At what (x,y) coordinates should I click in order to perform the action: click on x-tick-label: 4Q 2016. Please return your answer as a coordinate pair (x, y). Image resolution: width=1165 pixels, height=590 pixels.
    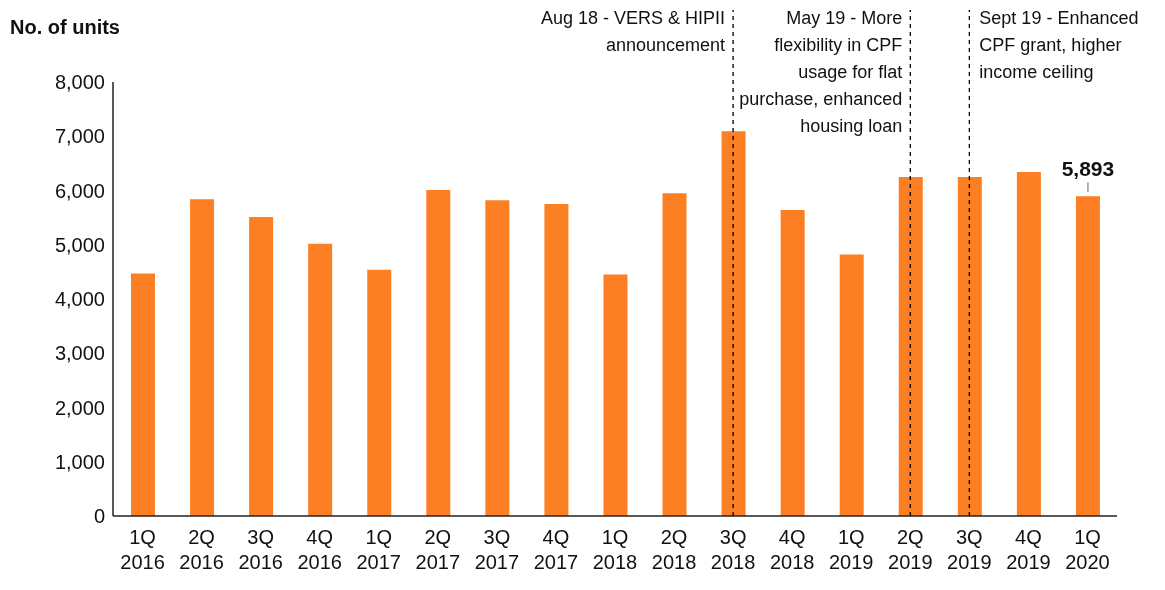
    Looking at the image, I should click on (319, 549).